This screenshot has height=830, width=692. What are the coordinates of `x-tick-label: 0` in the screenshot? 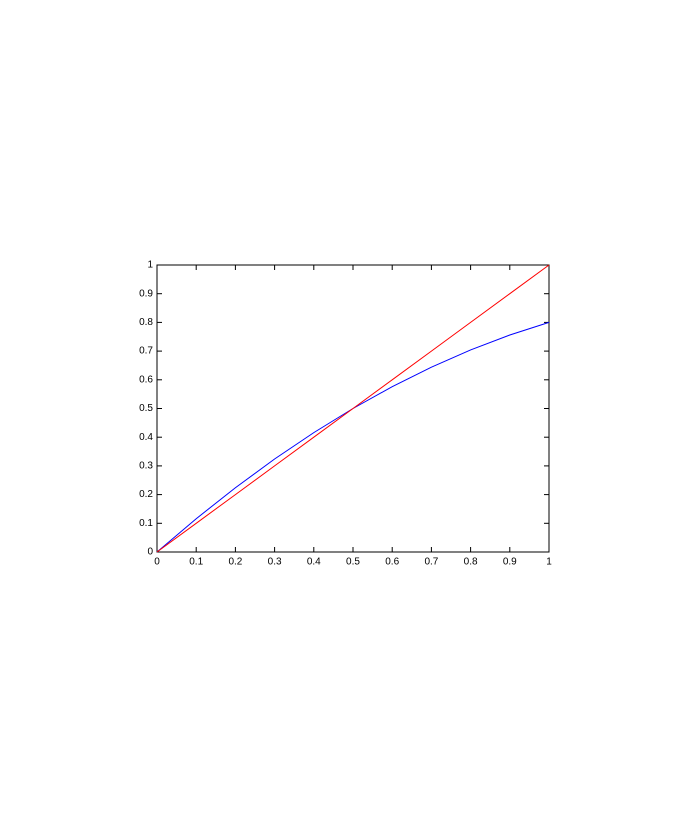 It's located at (157, 562).